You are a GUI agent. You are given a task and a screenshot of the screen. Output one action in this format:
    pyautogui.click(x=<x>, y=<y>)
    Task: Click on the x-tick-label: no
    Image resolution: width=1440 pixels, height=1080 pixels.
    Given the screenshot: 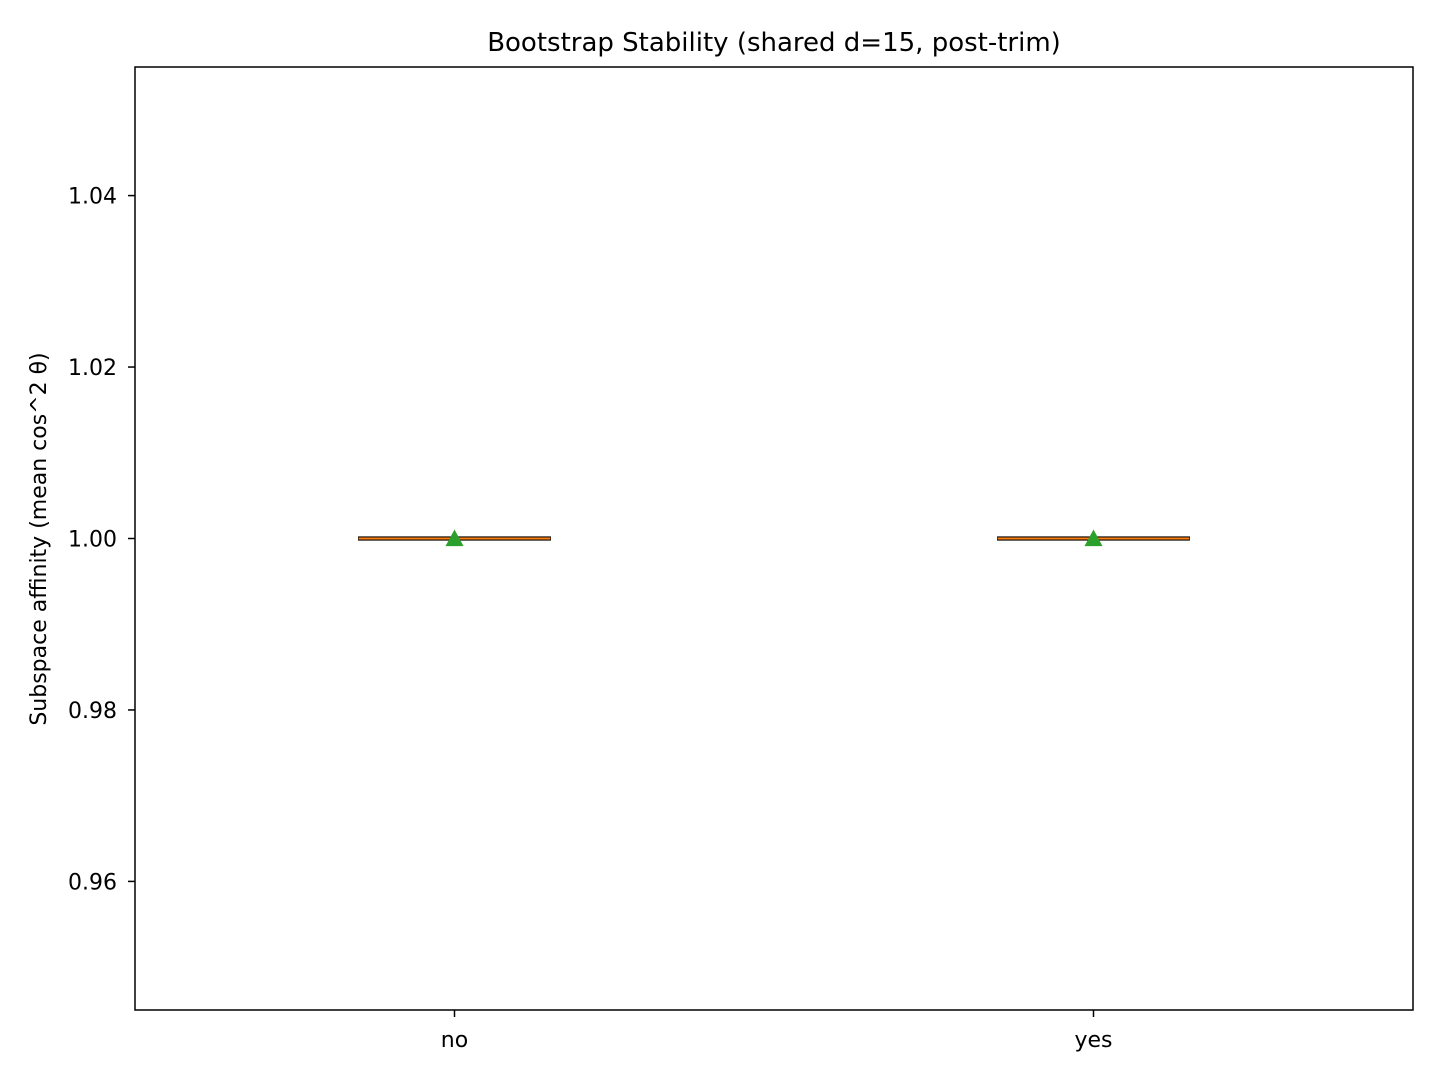 What is the action you would take?
    pyautogui.click(x=454, y=1040)
    